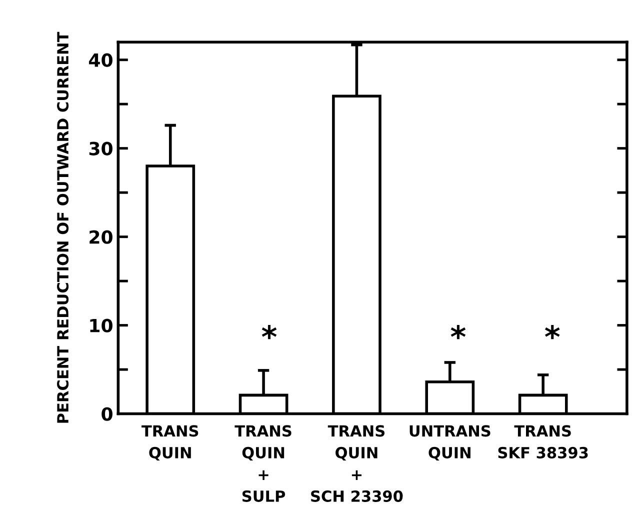  What do you see at coordinates (450, 442) in the screenshot?
I see `x-tick-label: UNTRANS QUIN` at bounding box center [450, 442].